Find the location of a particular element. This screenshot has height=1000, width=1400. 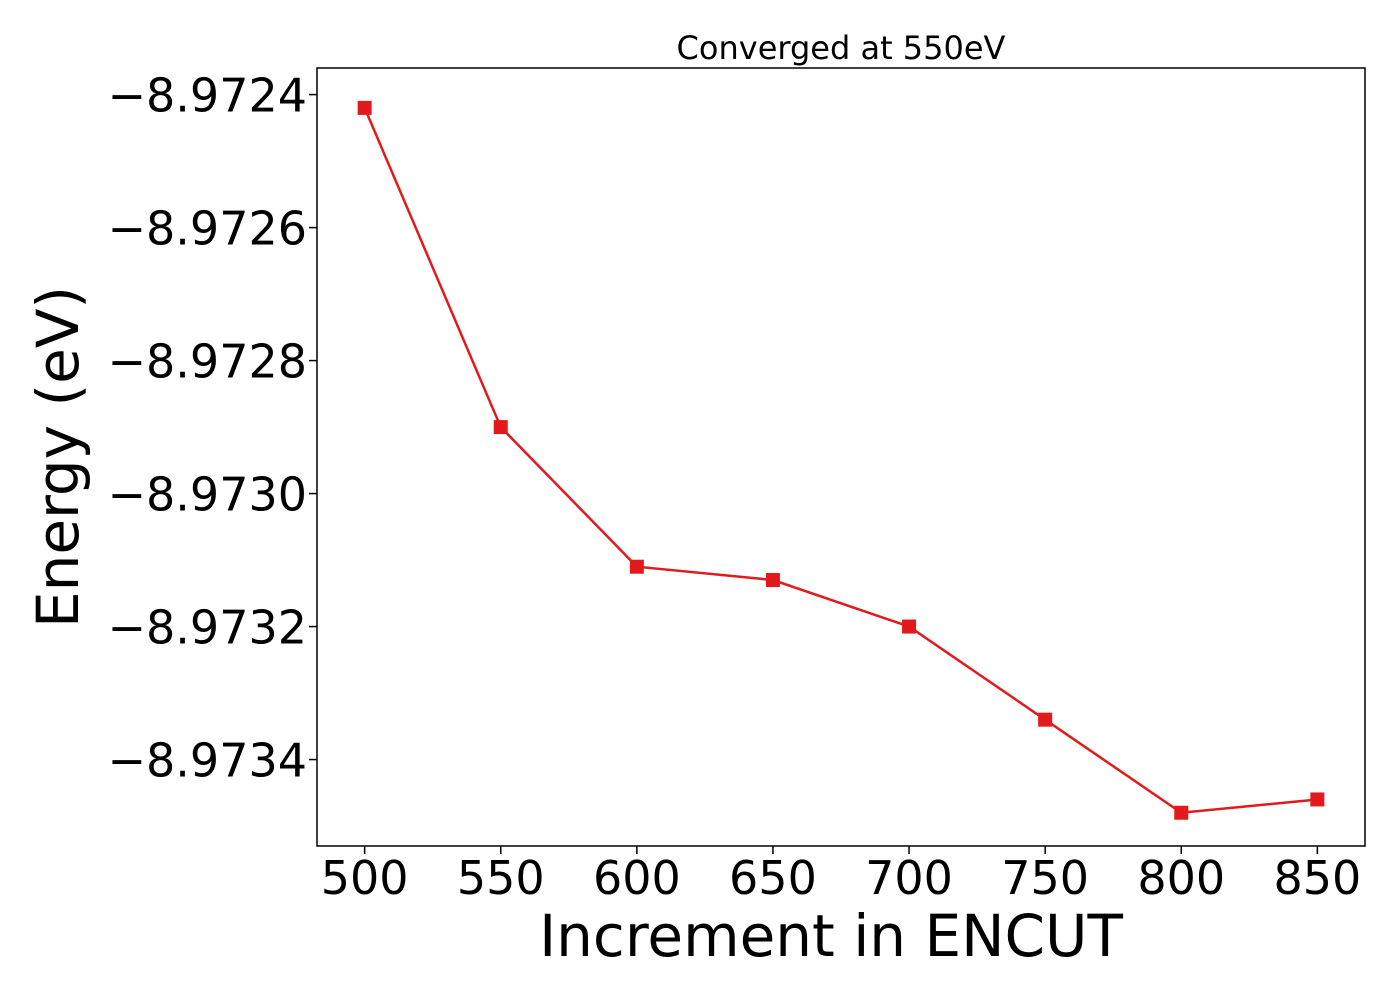

y-tick-label: −8.9726 is located at coordinates (208, 229).